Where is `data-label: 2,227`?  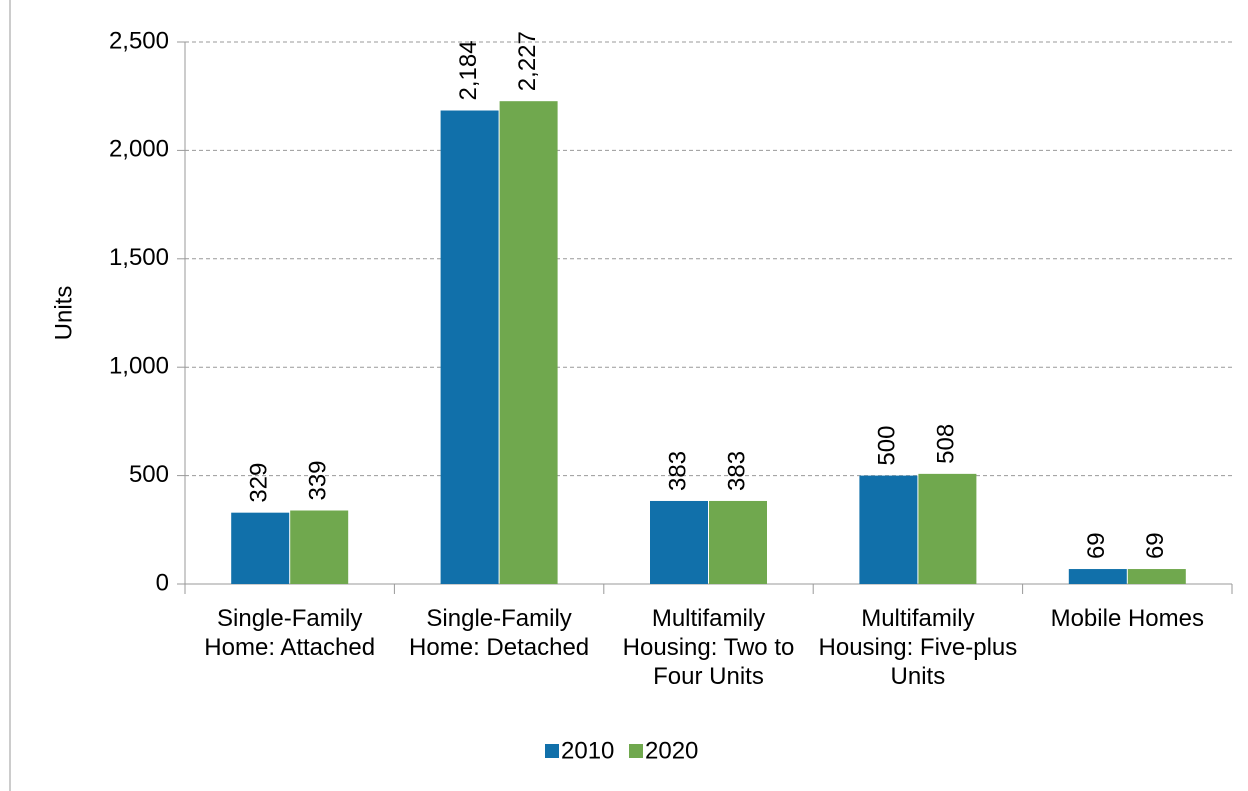 data-label: 2,227 is located at coordinates (527, 61).